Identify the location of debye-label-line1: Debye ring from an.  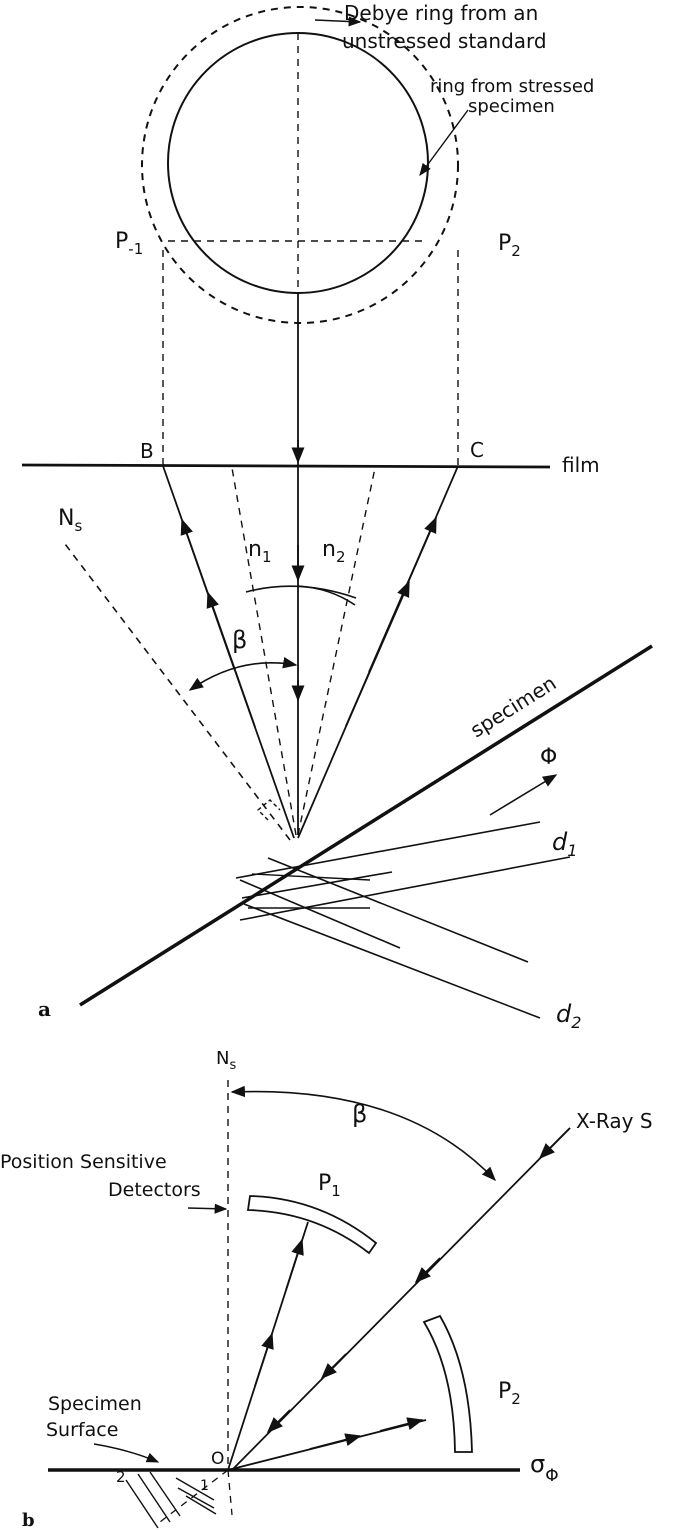
(441, 13).